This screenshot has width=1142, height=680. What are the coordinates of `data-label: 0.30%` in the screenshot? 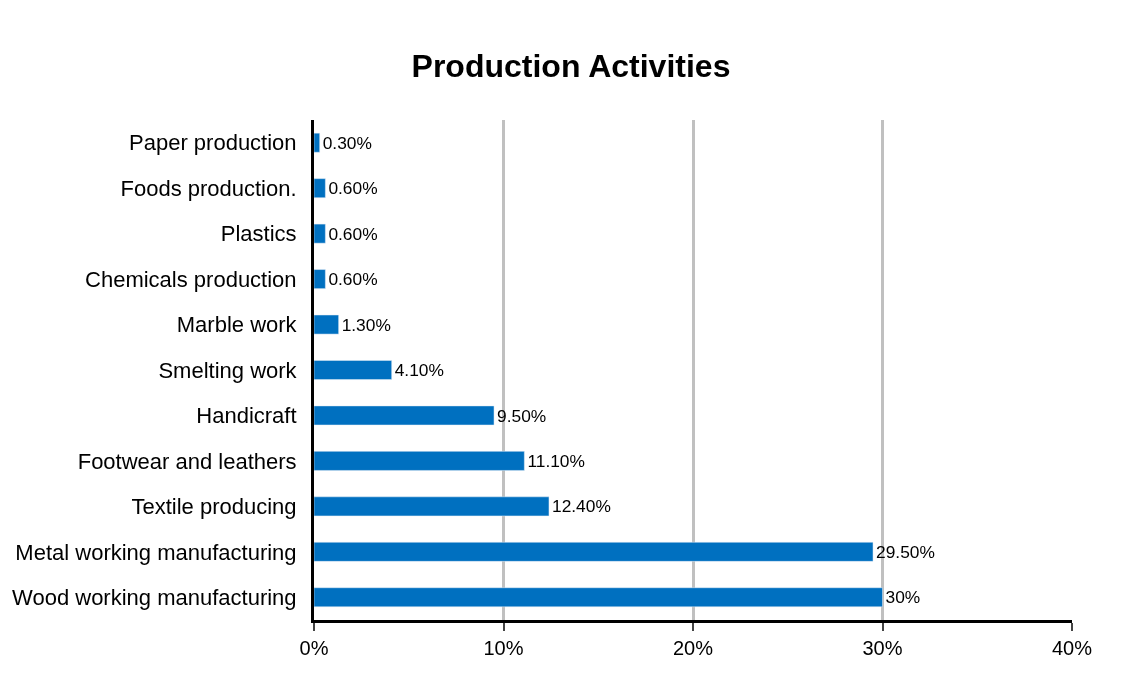 It's located at (347, 142).